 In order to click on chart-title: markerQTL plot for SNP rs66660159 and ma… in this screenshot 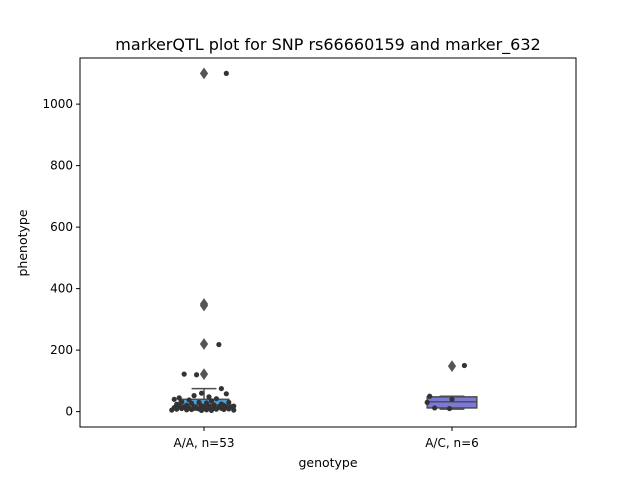, I will do `click(327, 45)`.